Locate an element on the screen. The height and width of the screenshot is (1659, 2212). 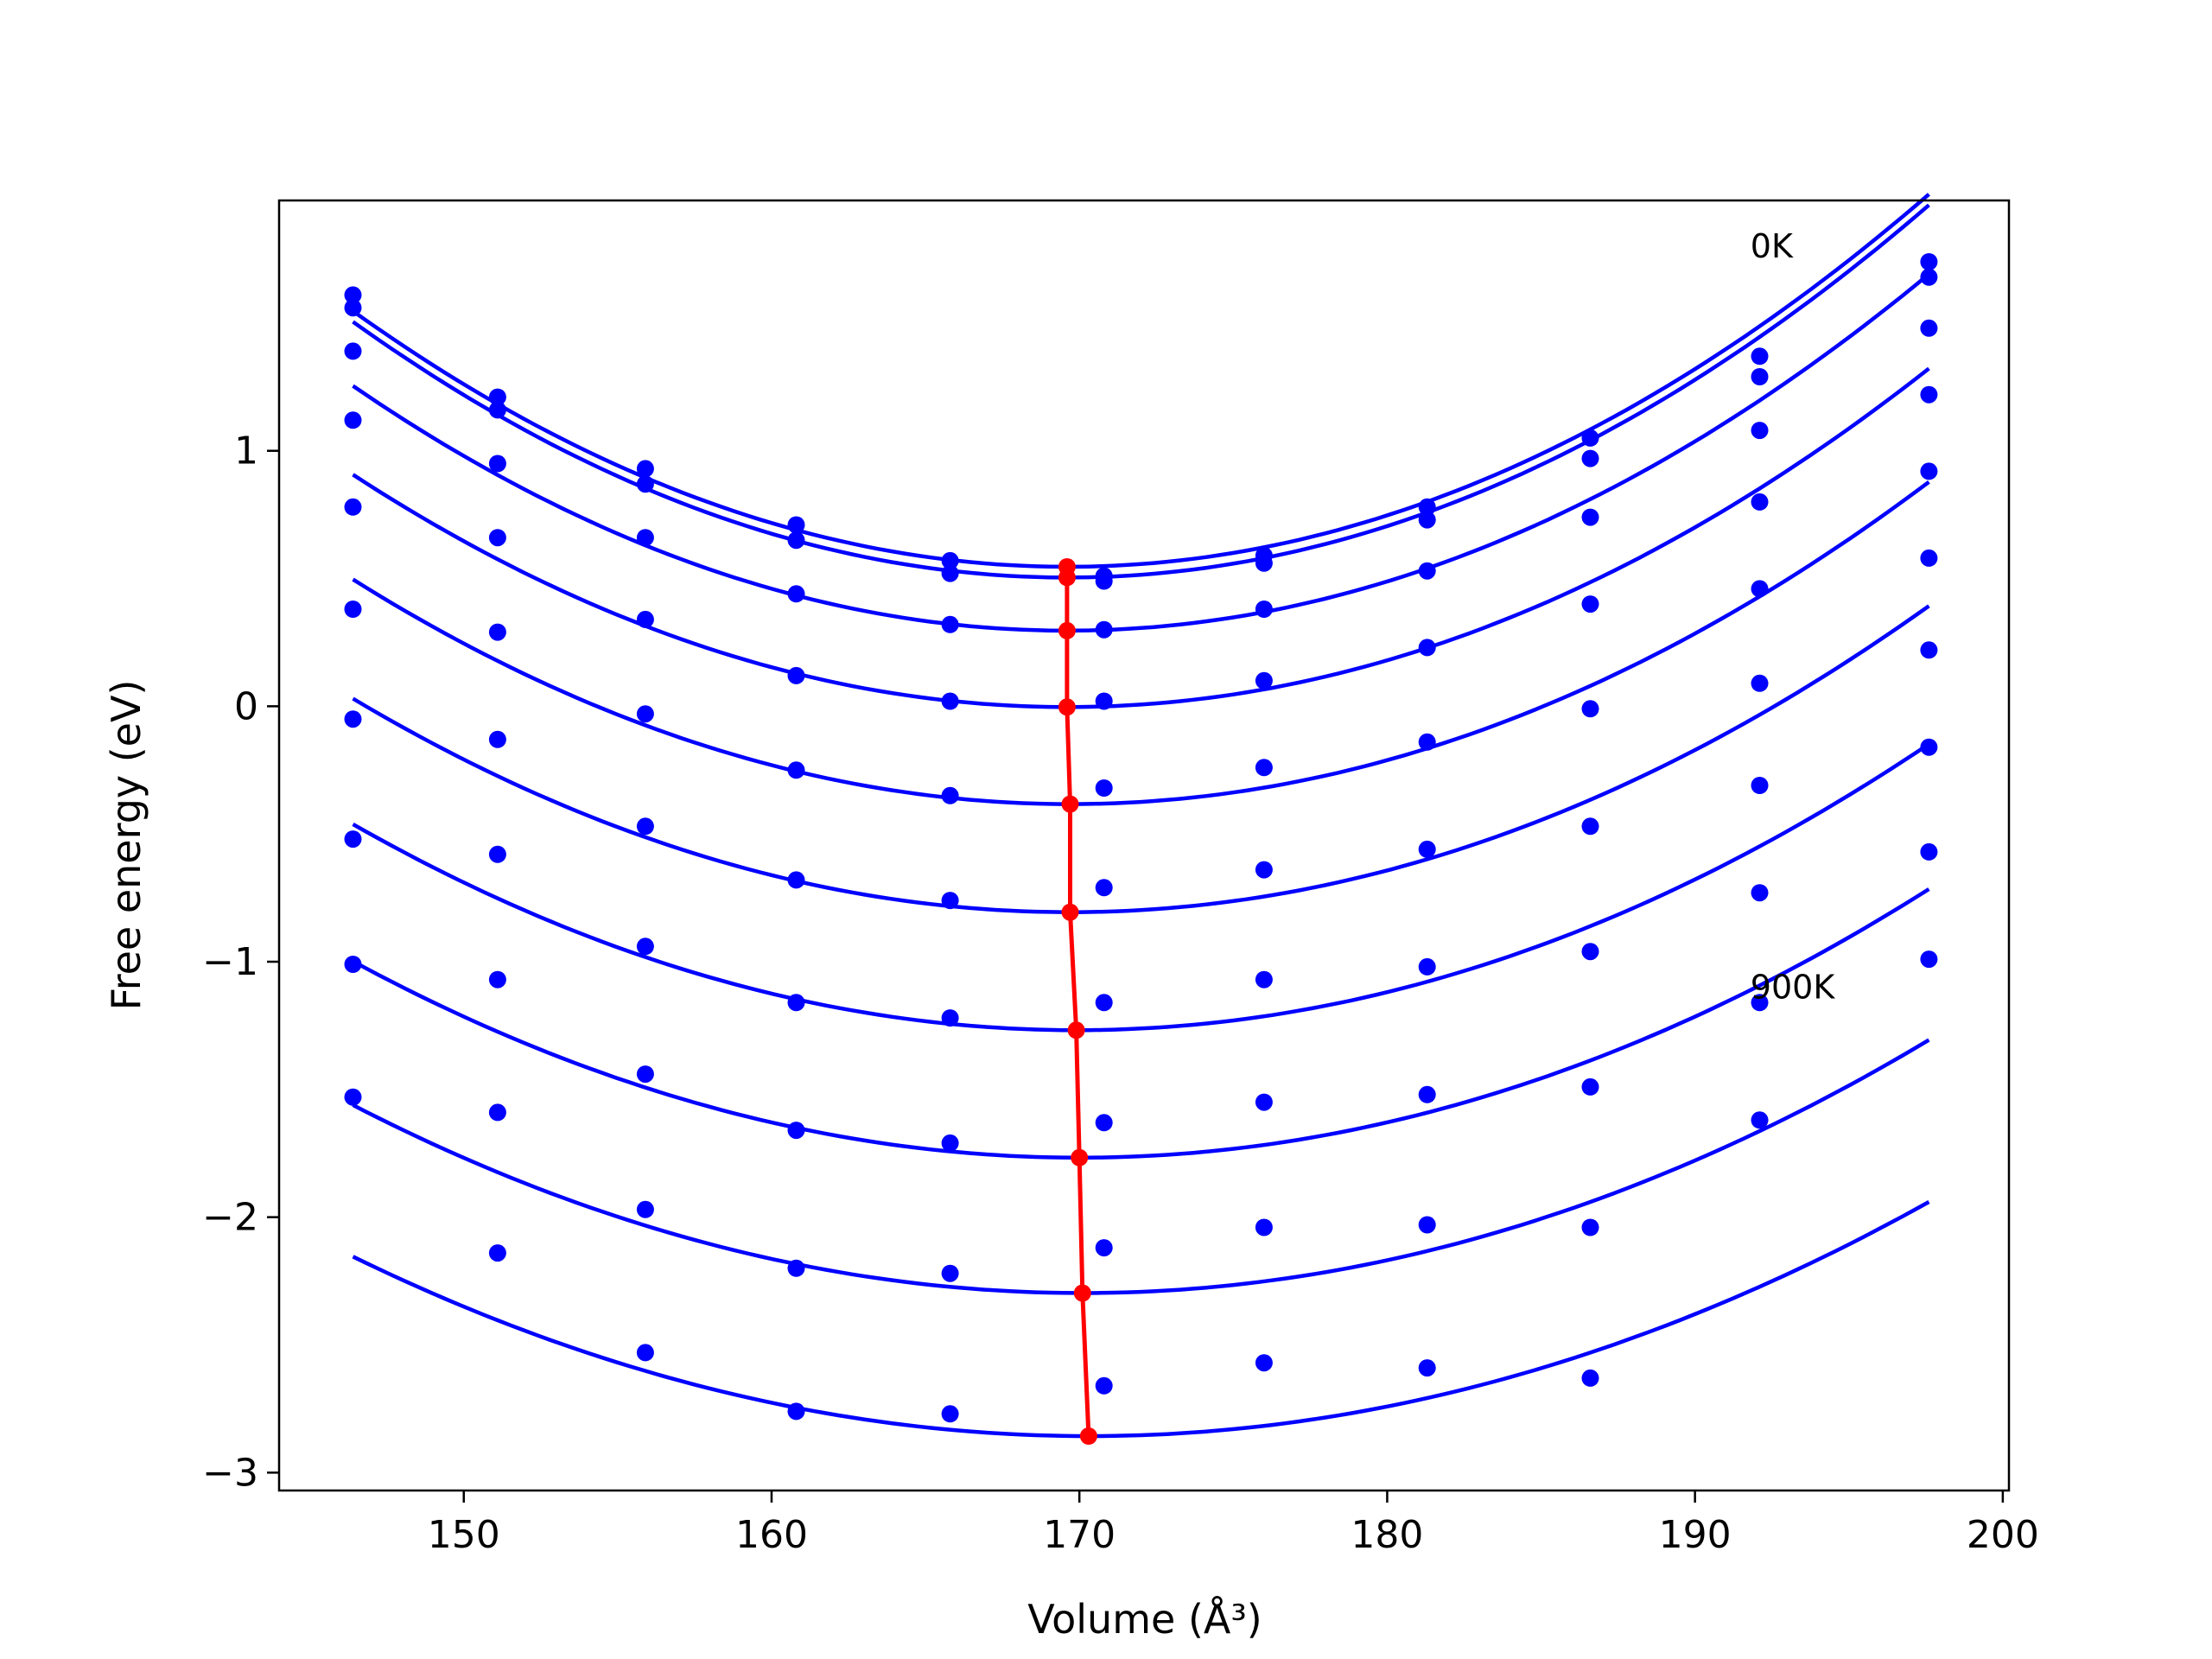
minimum-line is located at coordinates (1077, 1001).